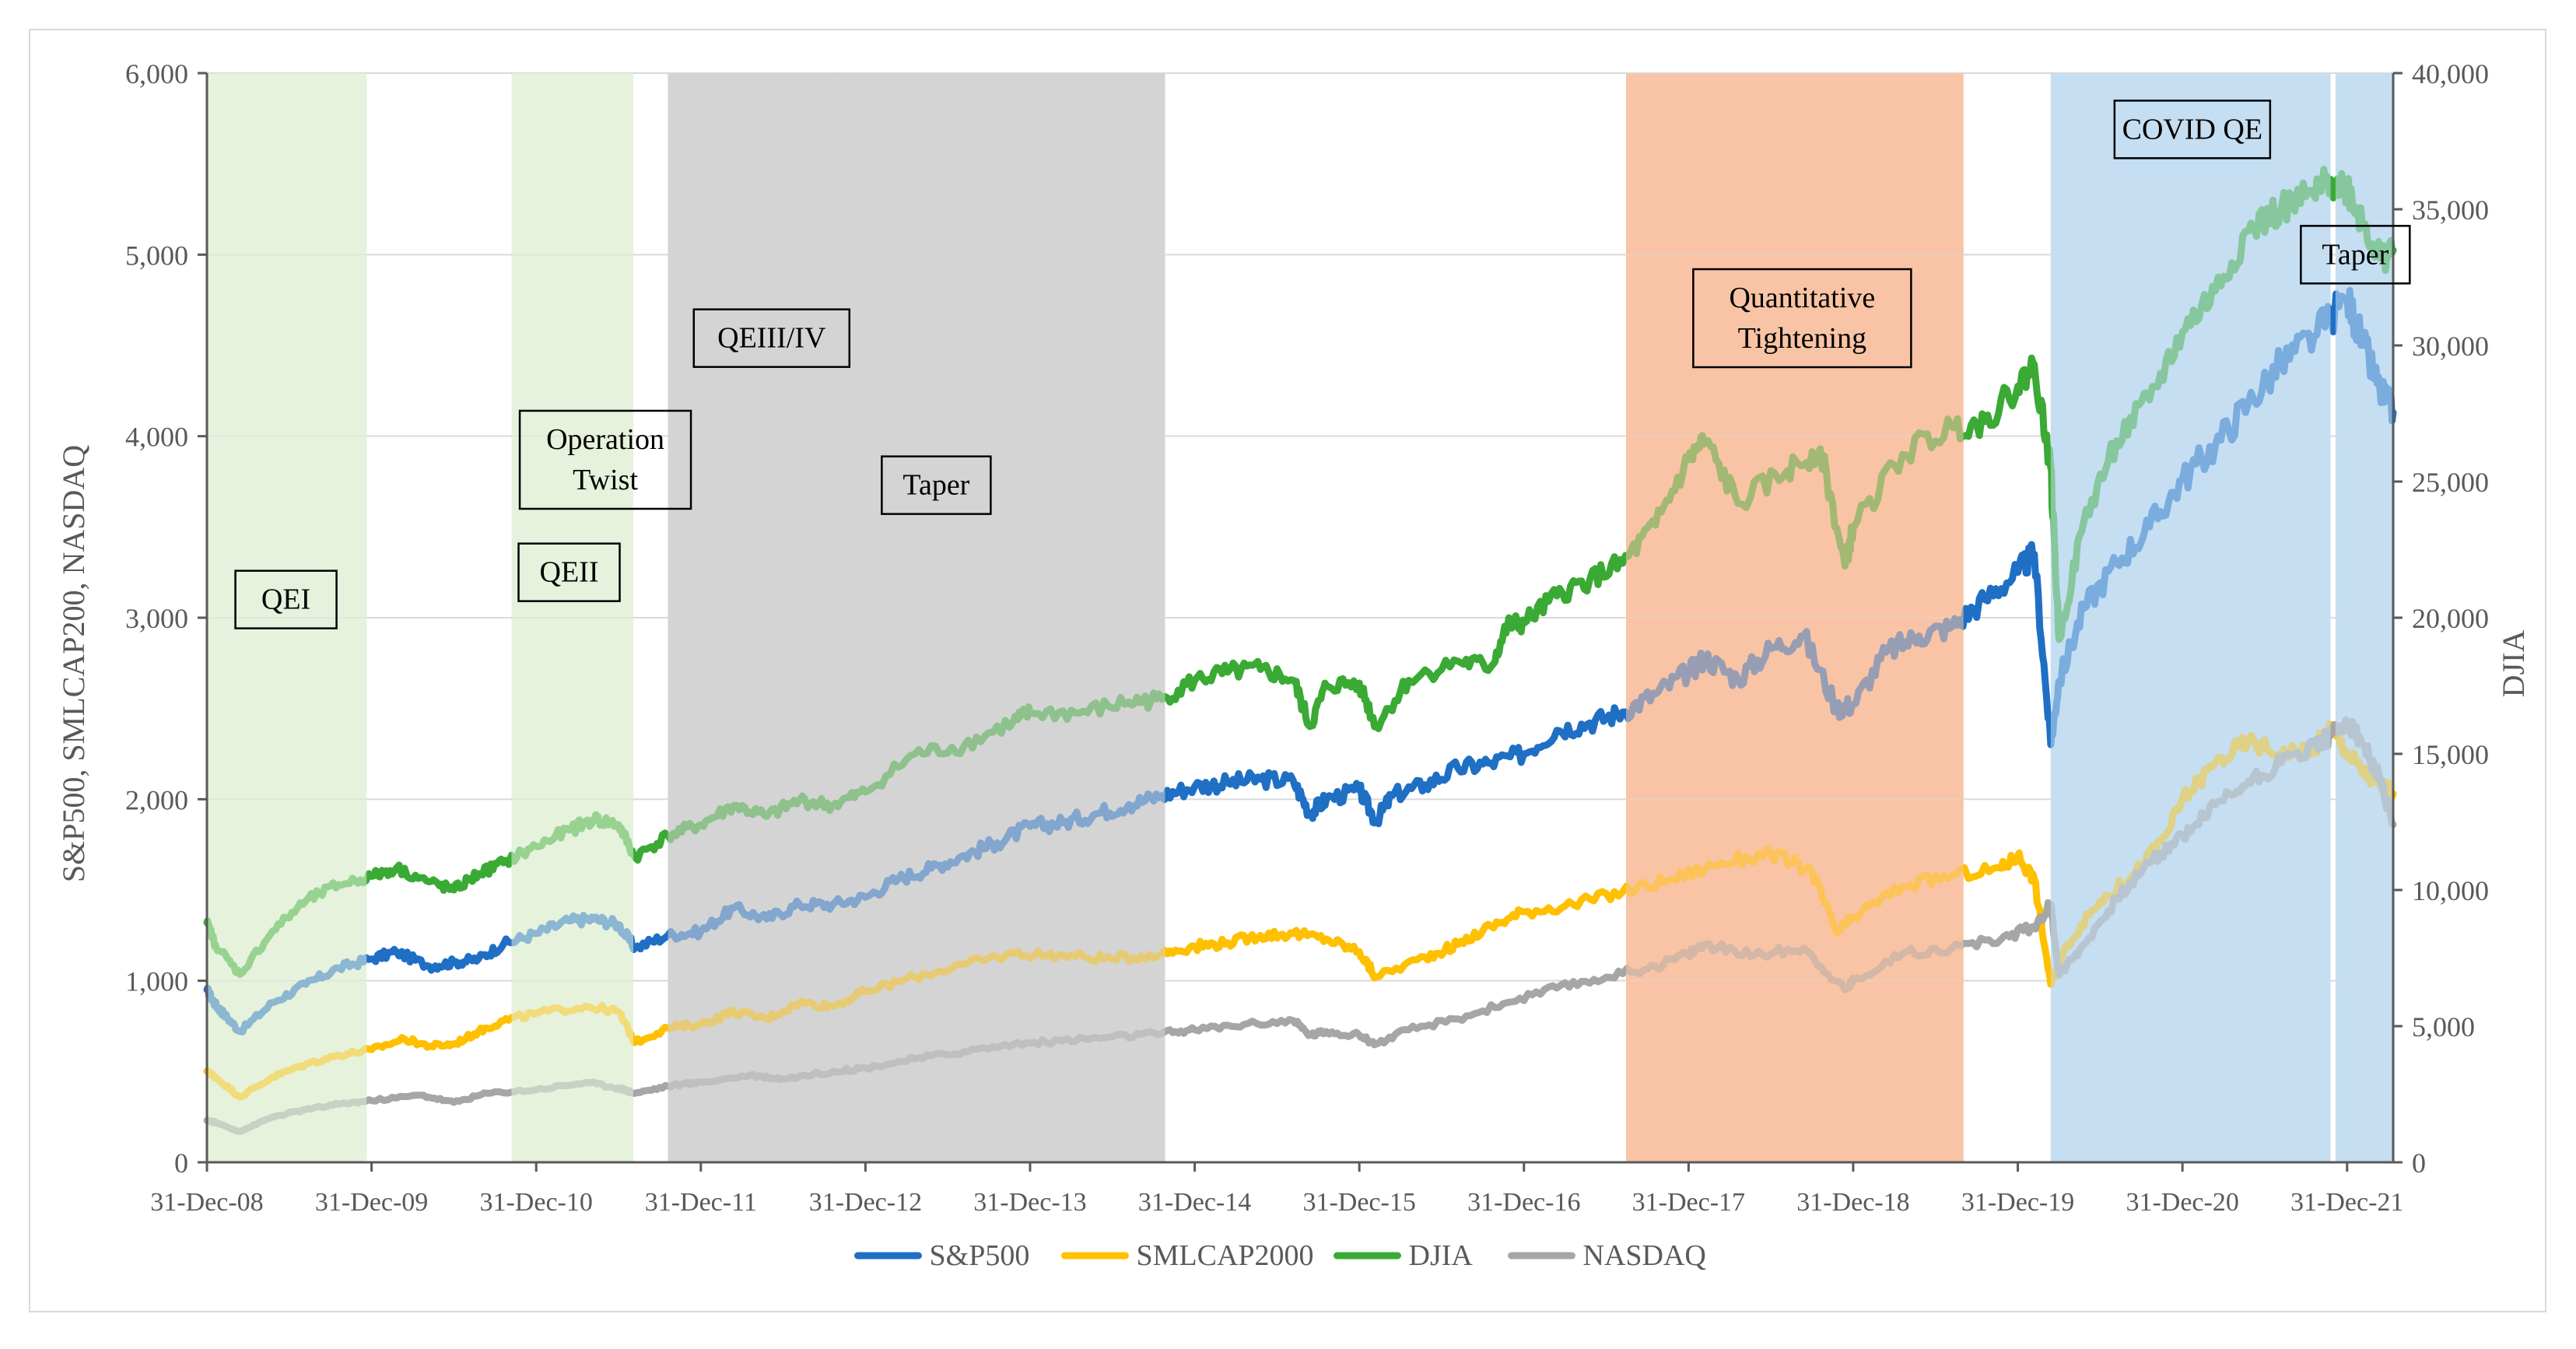 This screenshot has width=2576, height=1349. What do you see at coordinates (371, 1202) in the screenshot?
I see `x-tick-label: 31-Dec-09` at bounding box center [371, 1202].